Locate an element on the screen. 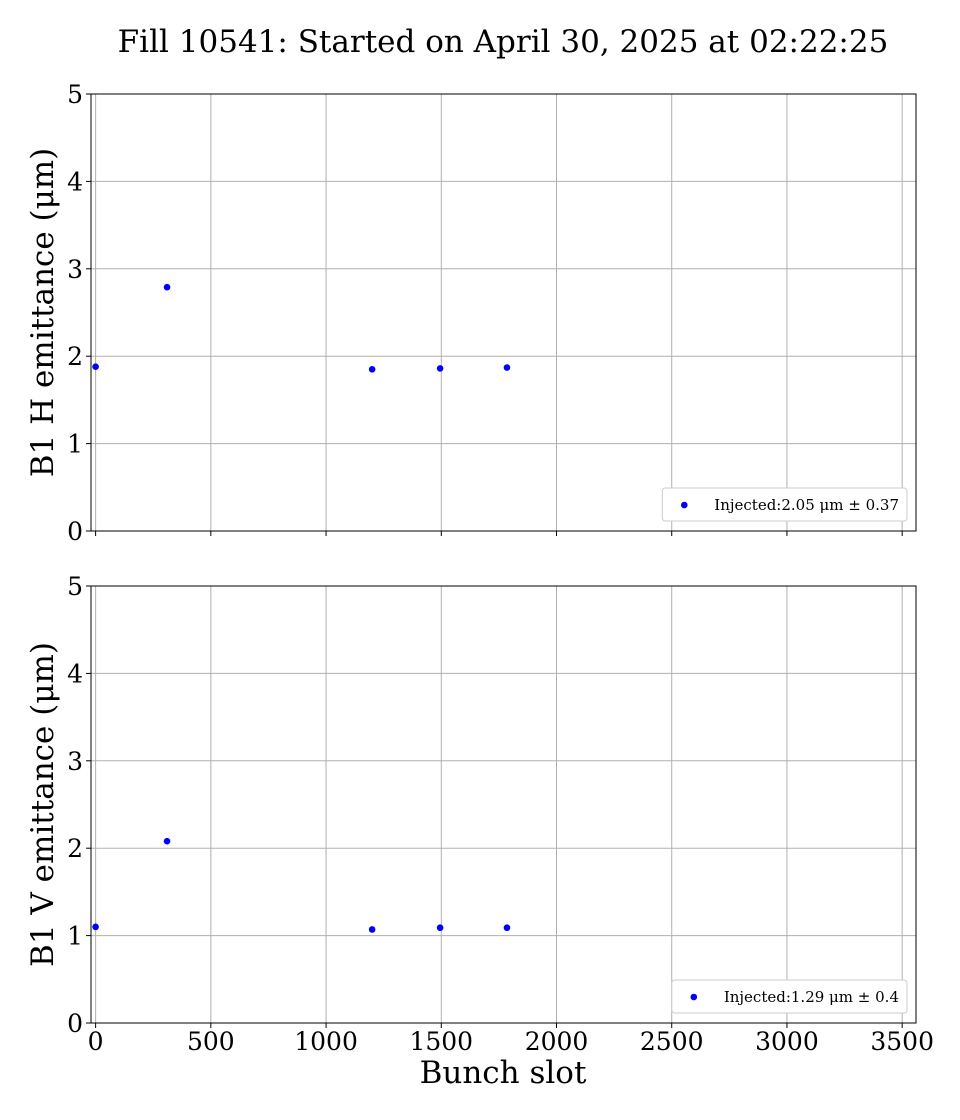 The width and height of the screenshot is (960, 1120). h-y-tick-label: 1 is located at coordinates (75, 444).